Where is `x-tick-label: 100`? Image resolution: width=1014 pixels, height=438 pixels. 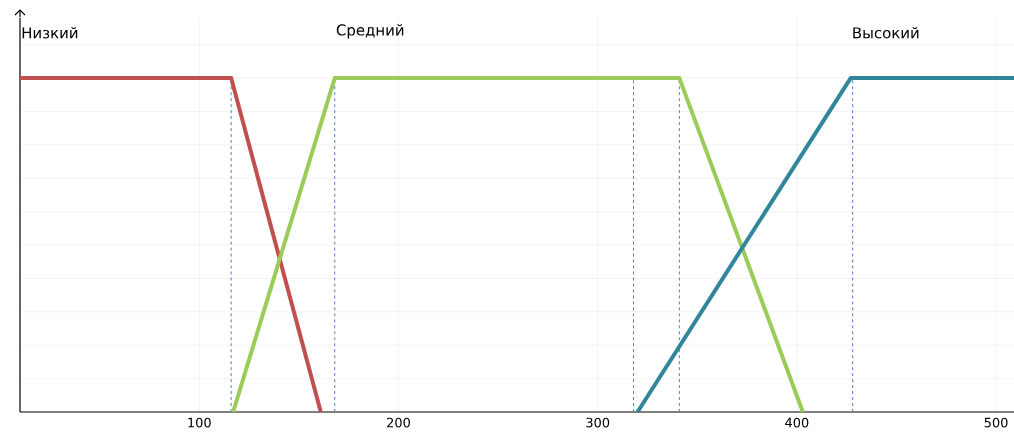
x-tick-label: 100 is located at coordinates (199, 422).